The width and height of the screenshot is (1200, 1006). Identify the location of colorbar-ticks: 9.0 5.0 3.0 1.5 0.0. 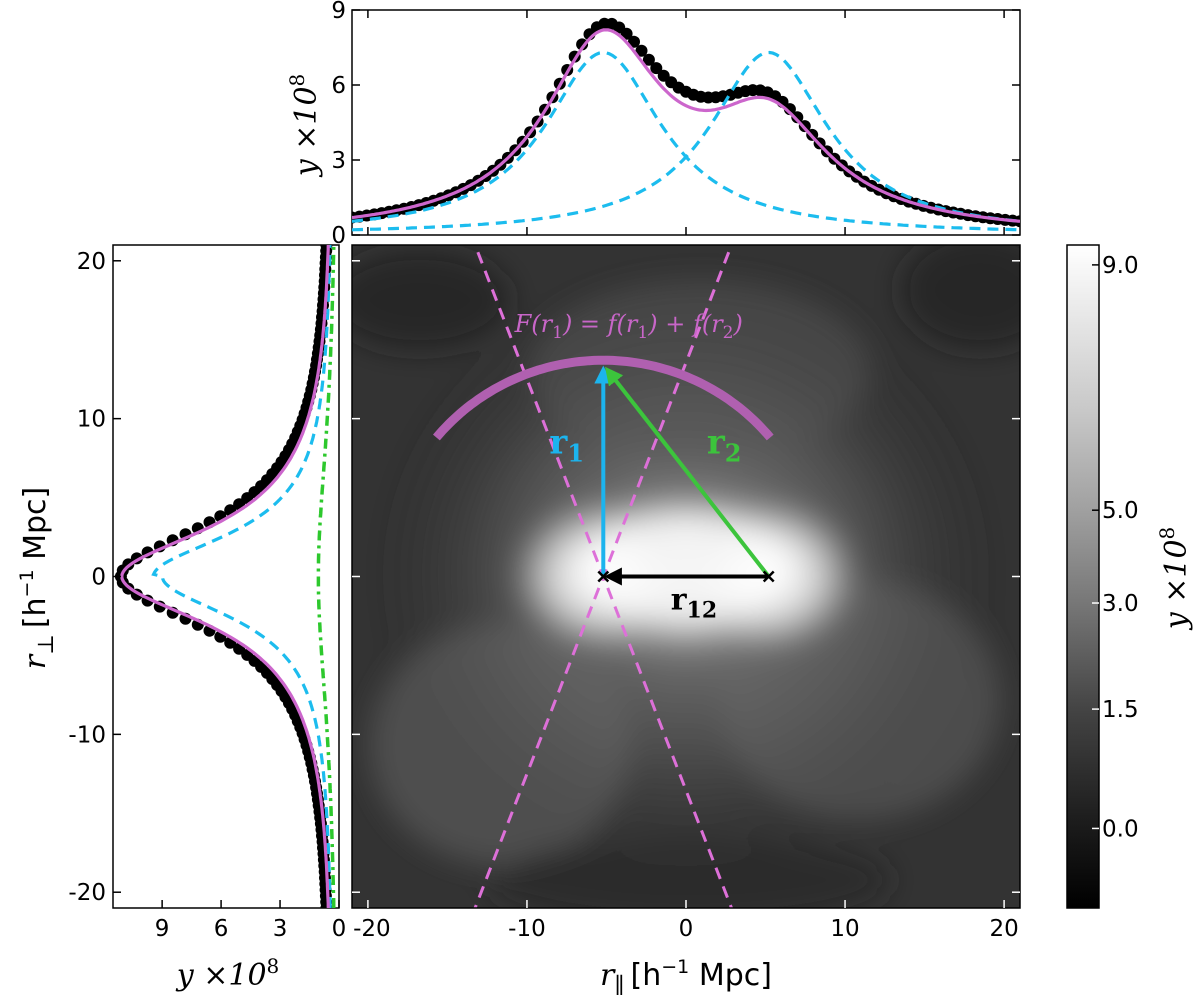
(1115, 547).